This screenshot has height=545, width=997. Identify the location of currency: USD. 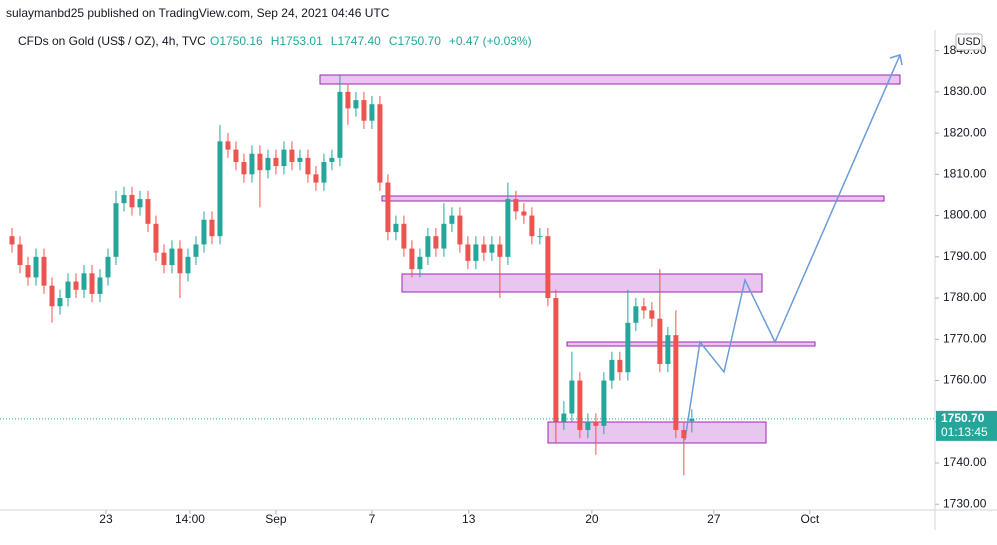
(968, 42).